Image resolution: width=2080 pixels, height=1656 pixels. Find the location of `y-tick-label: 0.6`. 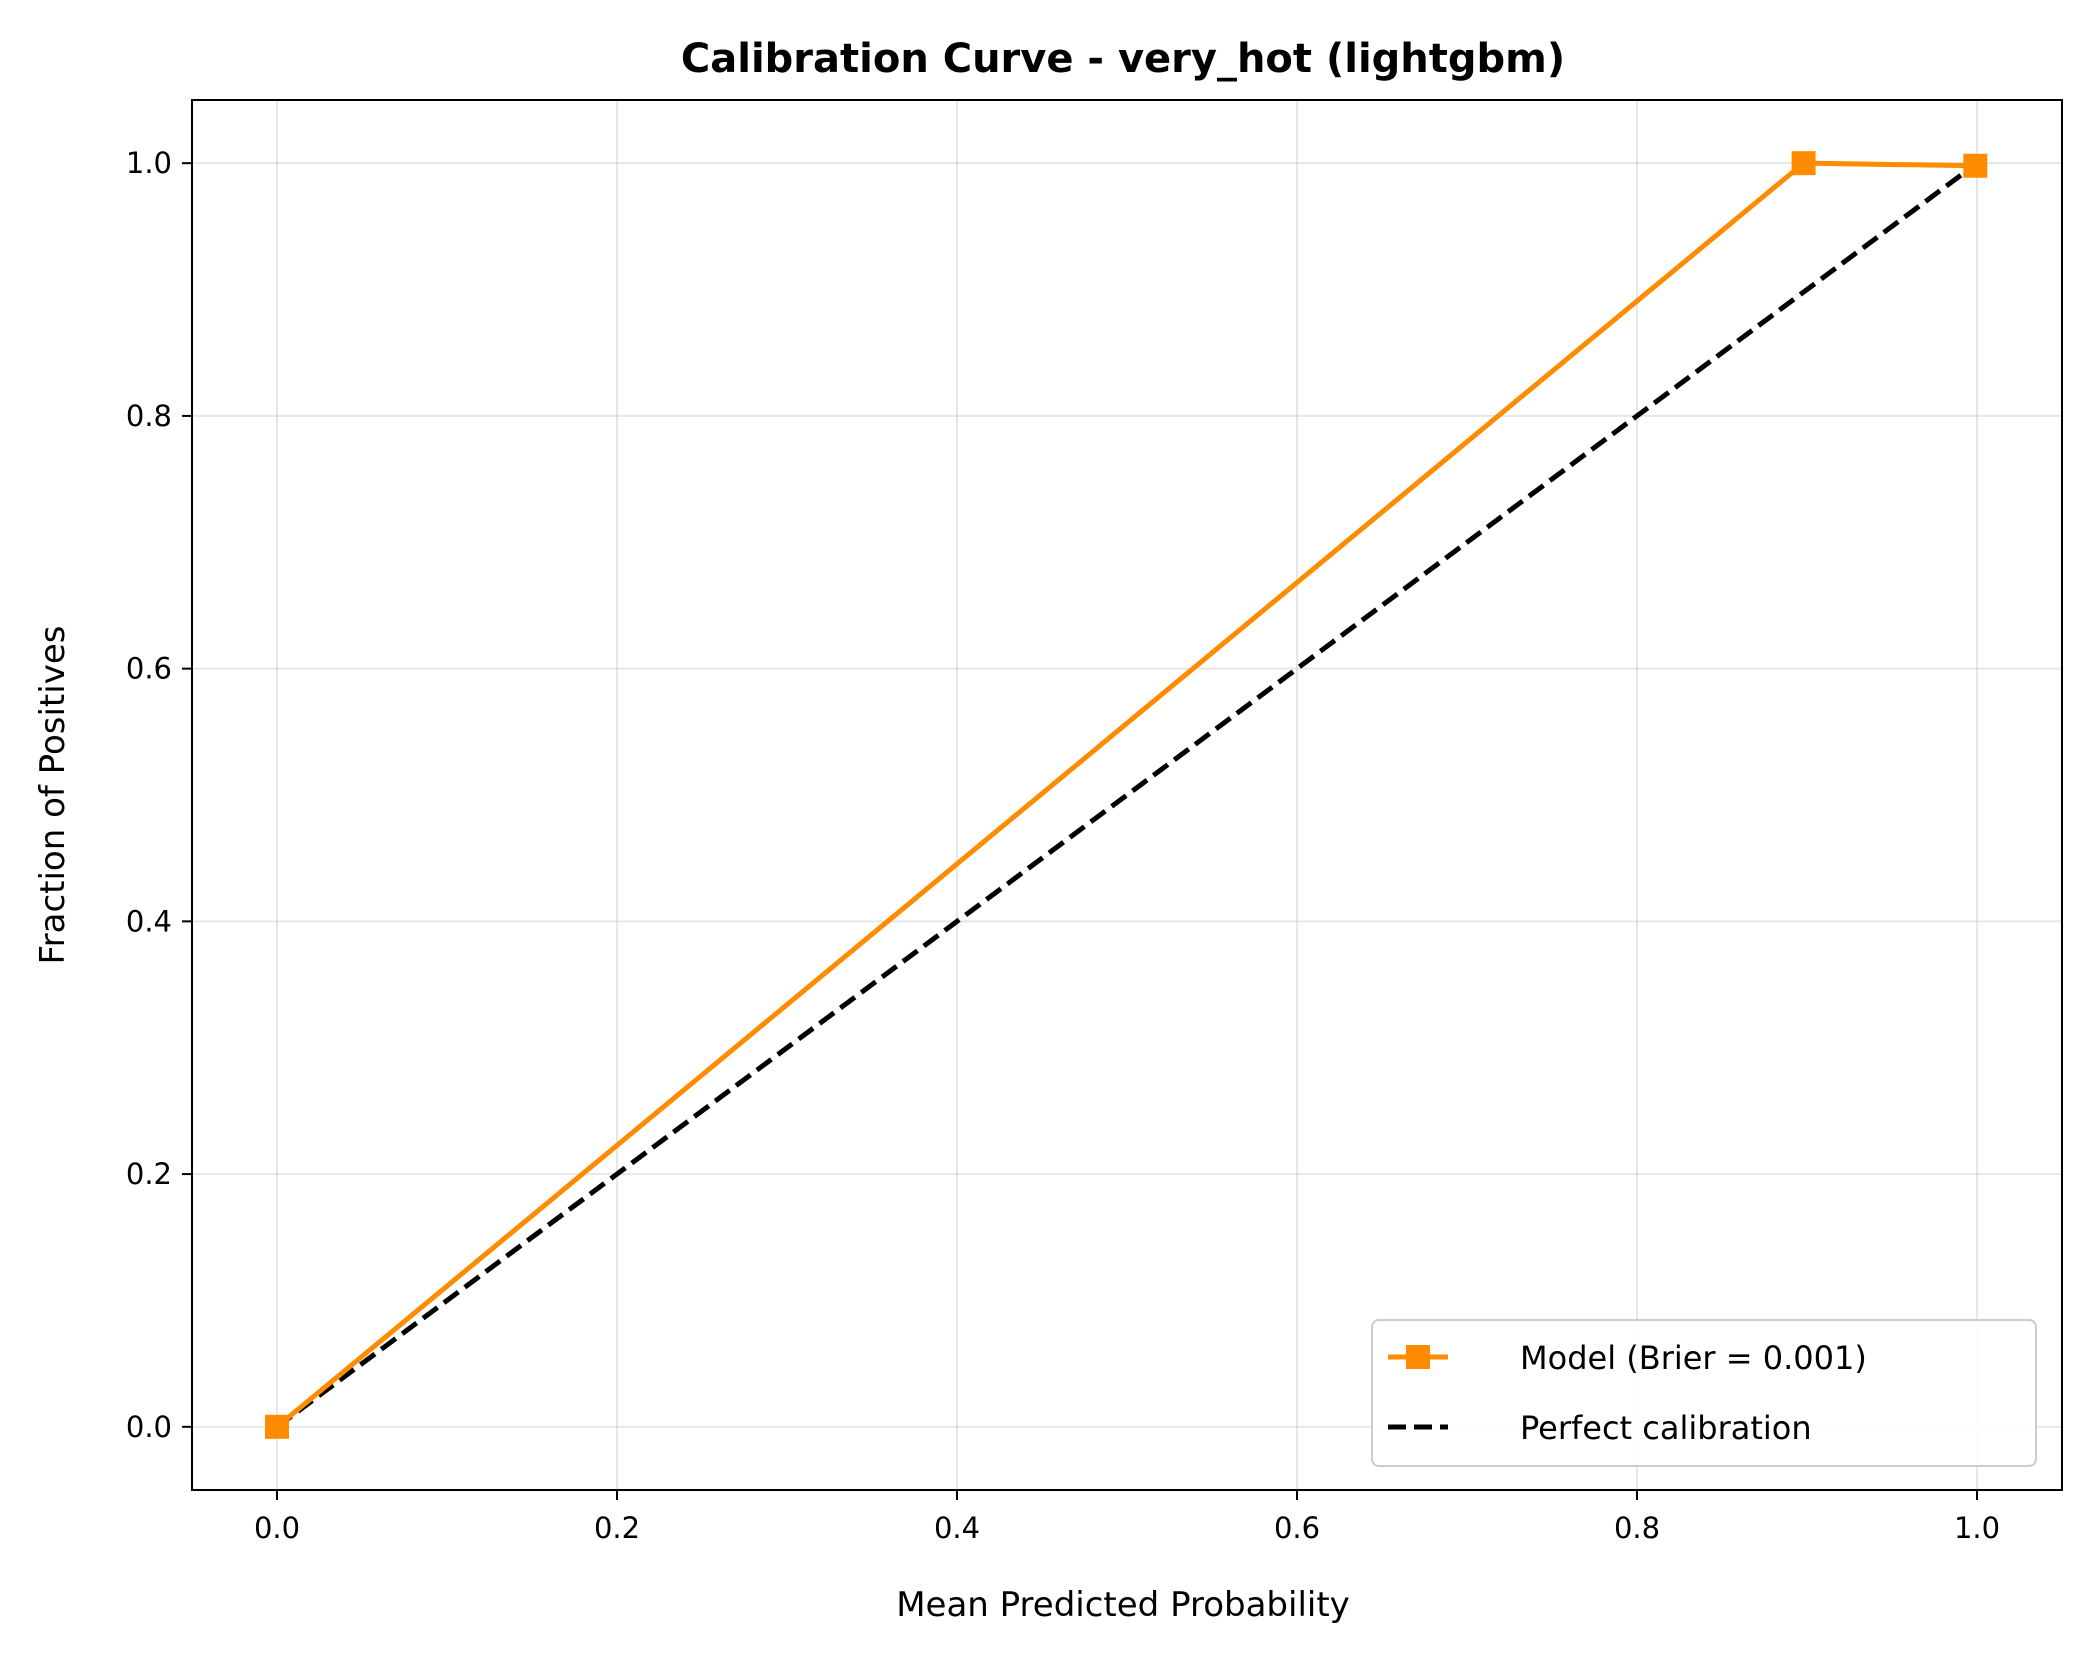

y-tick-label: 0.6 is located at coordinates (149, 669).